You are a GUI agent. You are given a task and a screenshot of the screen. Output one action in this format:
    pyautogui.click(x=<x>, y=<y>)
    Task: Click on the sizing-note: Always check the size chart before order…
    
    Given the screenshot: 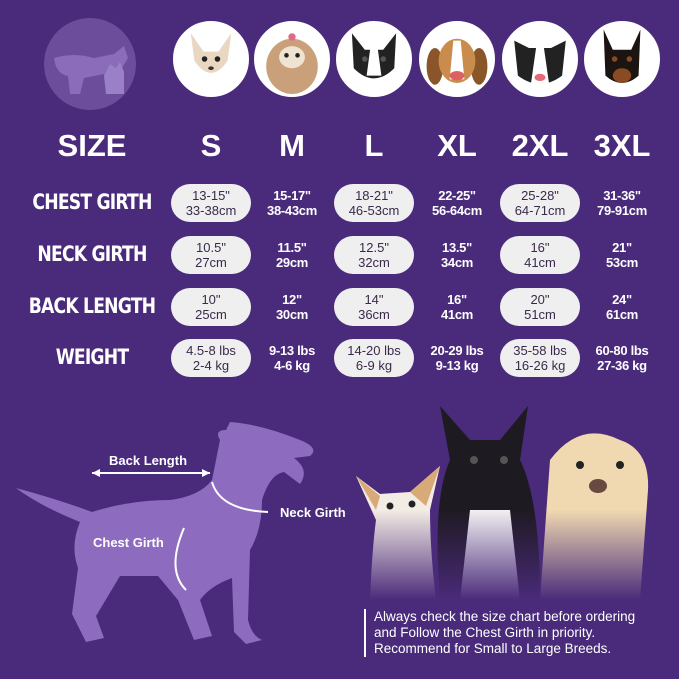 What is the action you would take?
    pyautogui.click(x=499, y=633)
    